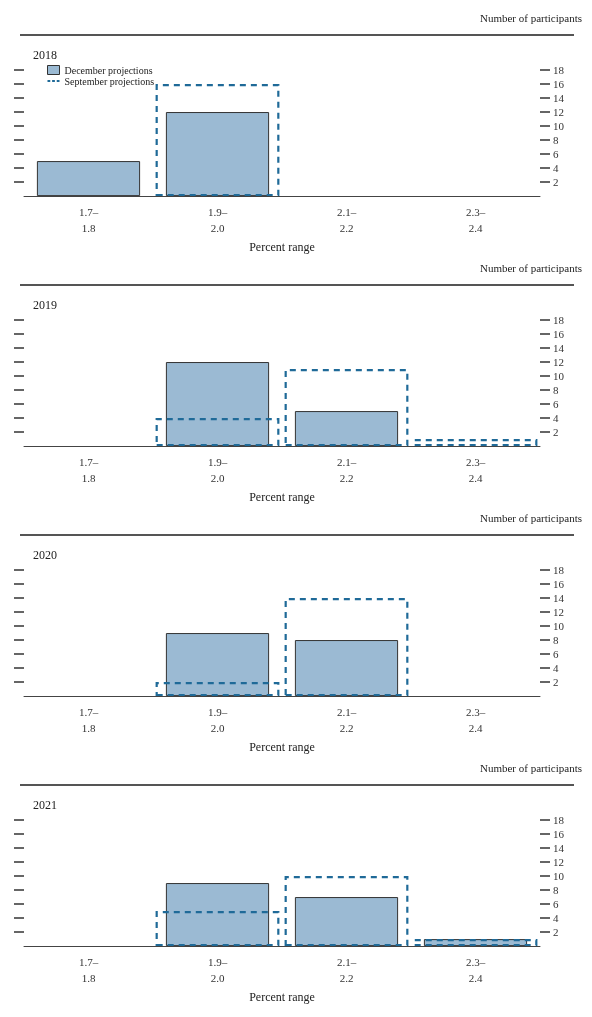 Image resolution: width=592 pixels, height=1017 pixels. What do you see at coordinates (108, 70) in the screenshot?
I see `legend-label: December projections` at bounding box center [108, 70].